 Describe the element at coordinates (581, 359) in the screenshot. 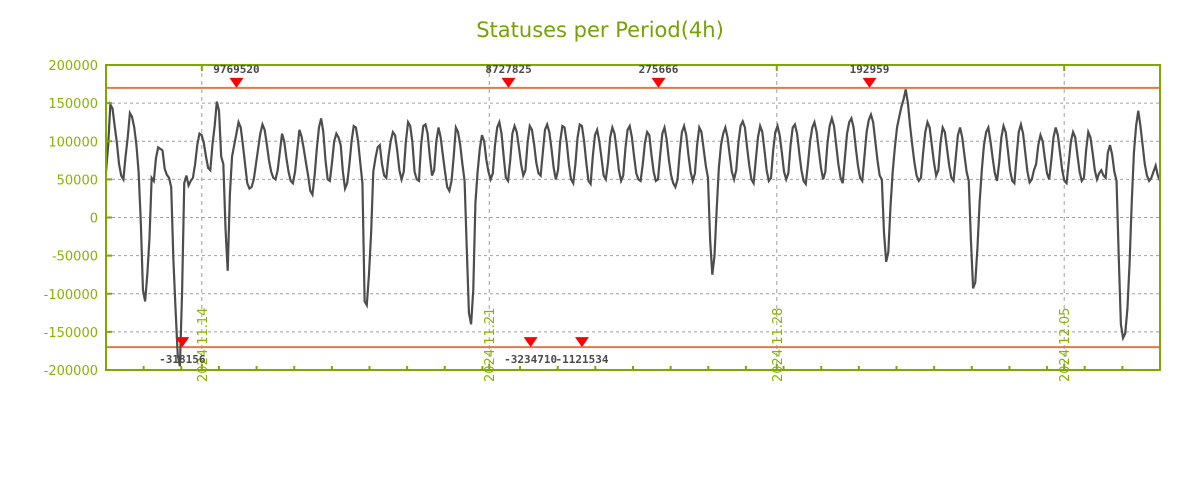

I see `annotation-label: -1121534` at that location.